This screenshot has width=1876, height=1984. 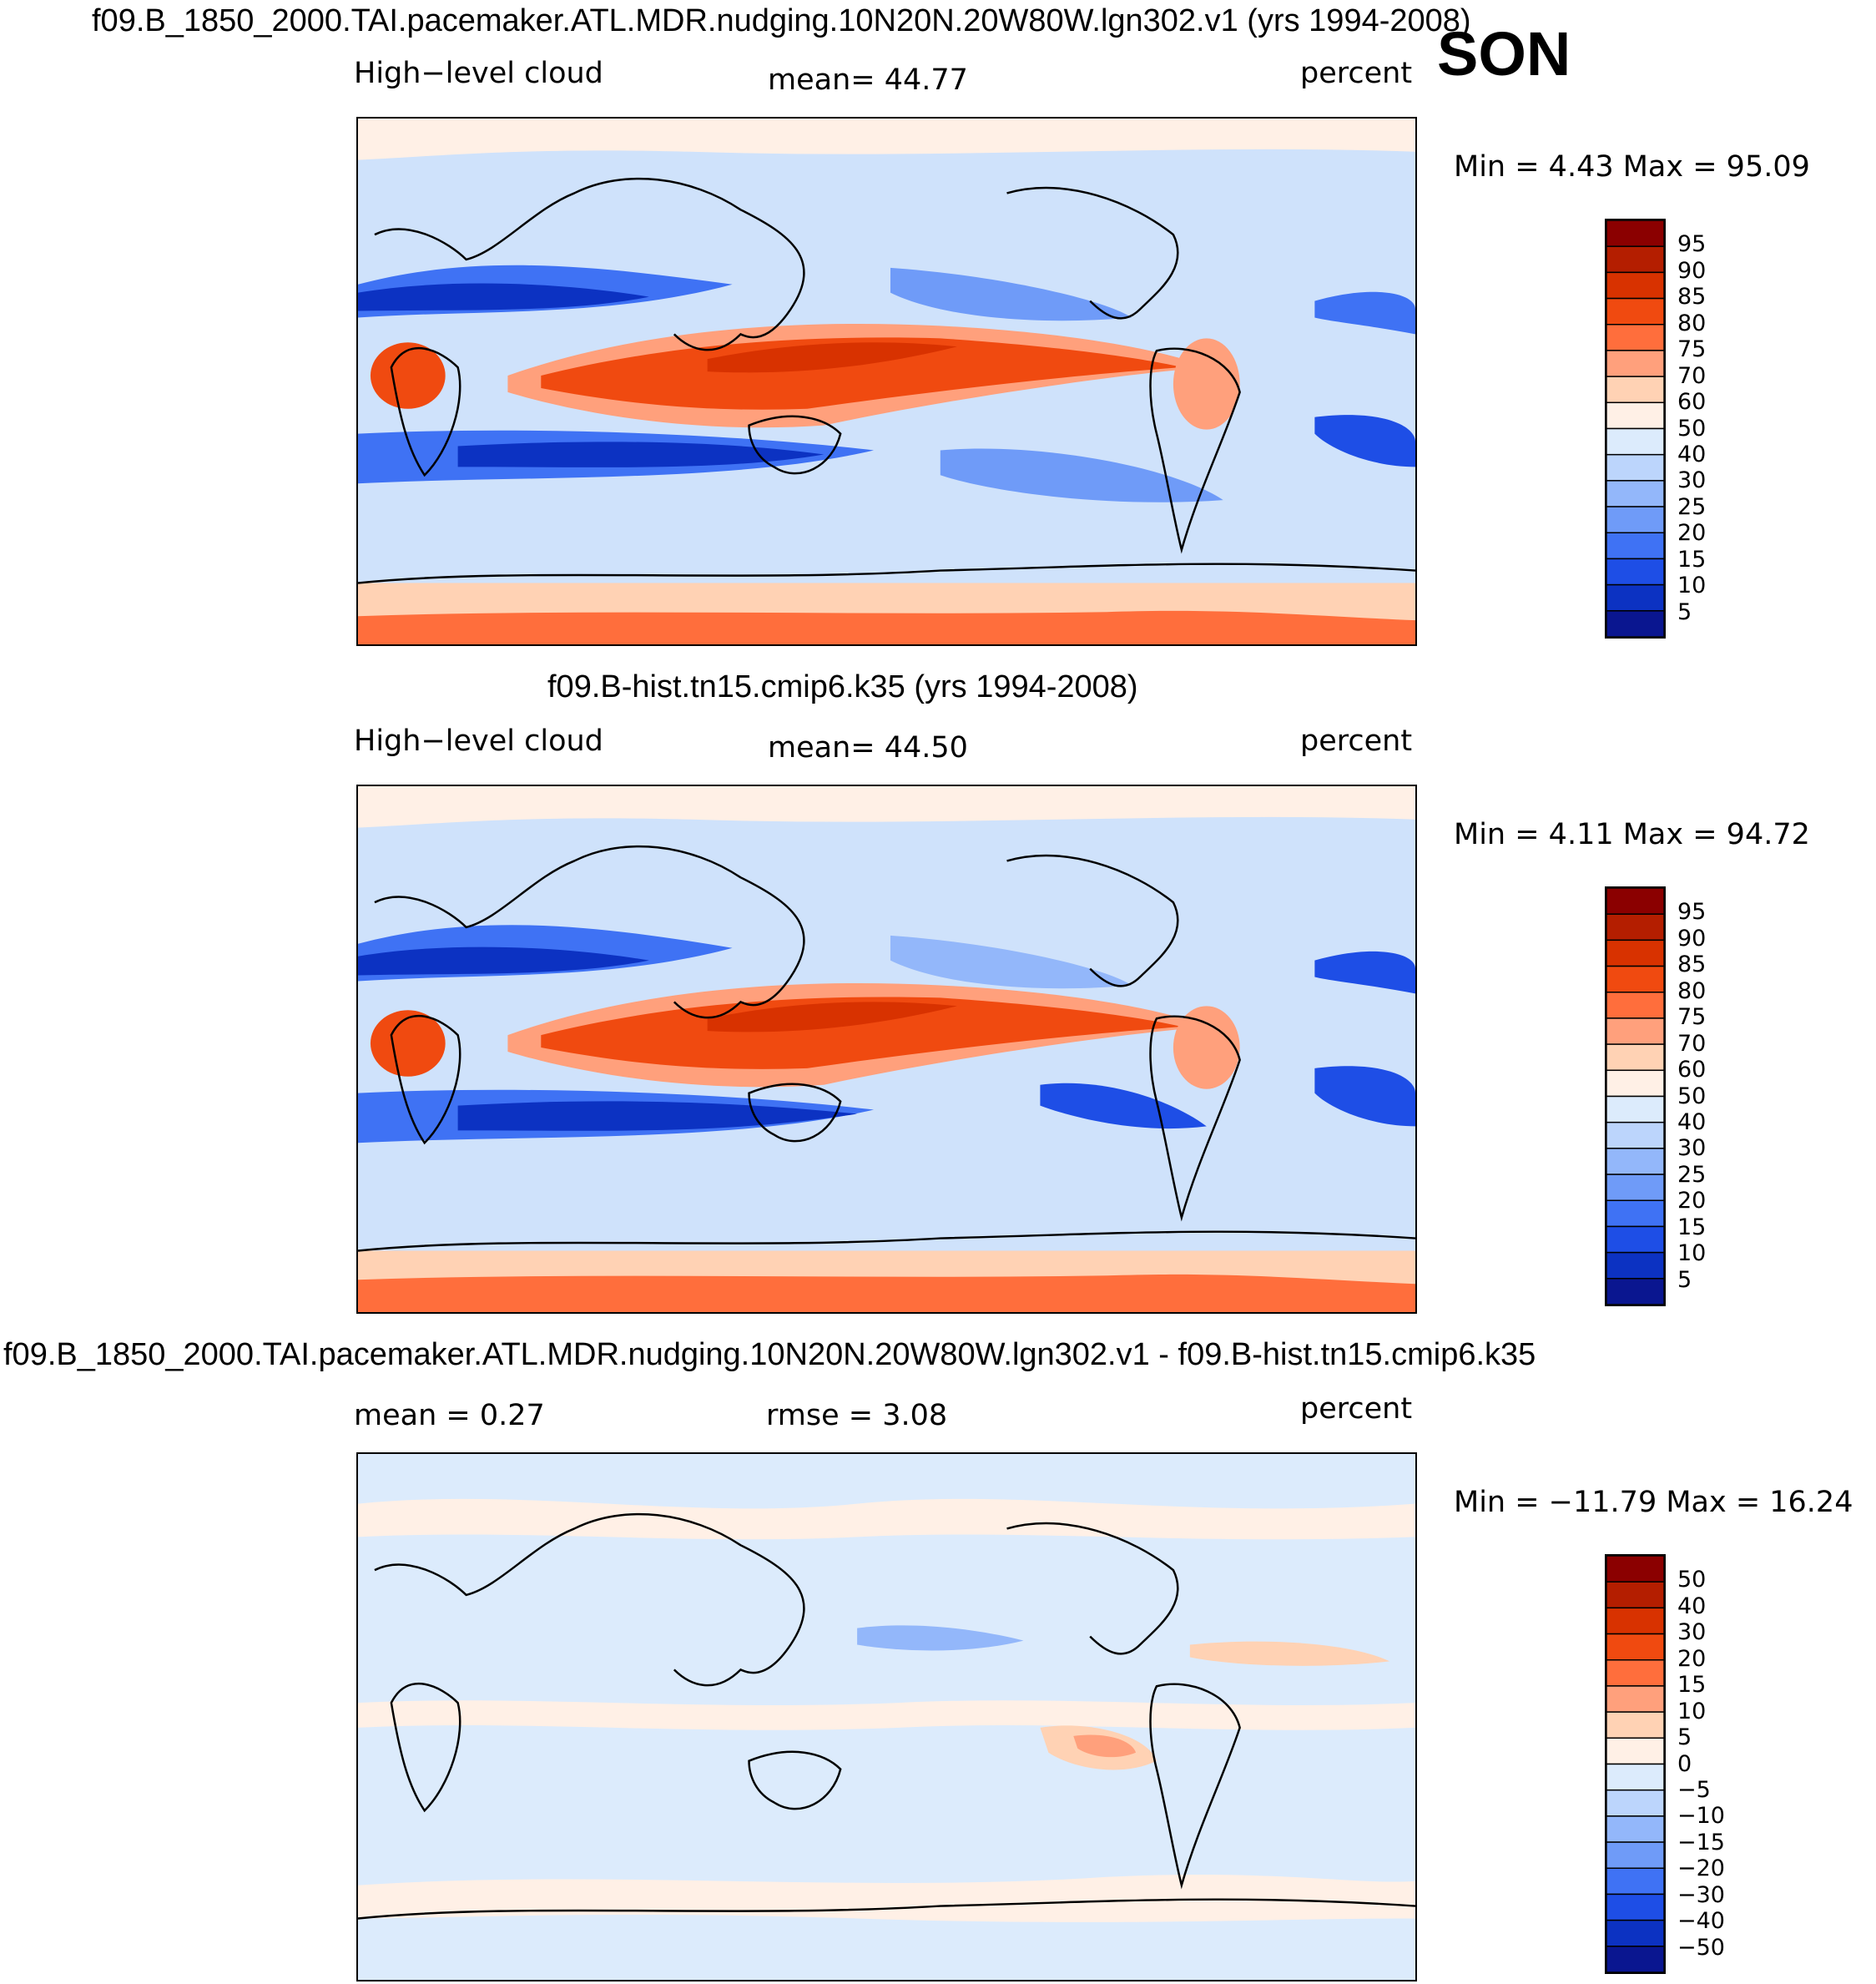 I want to click on colorbar-tick-label: −15, so click(x=1701, y=1842).